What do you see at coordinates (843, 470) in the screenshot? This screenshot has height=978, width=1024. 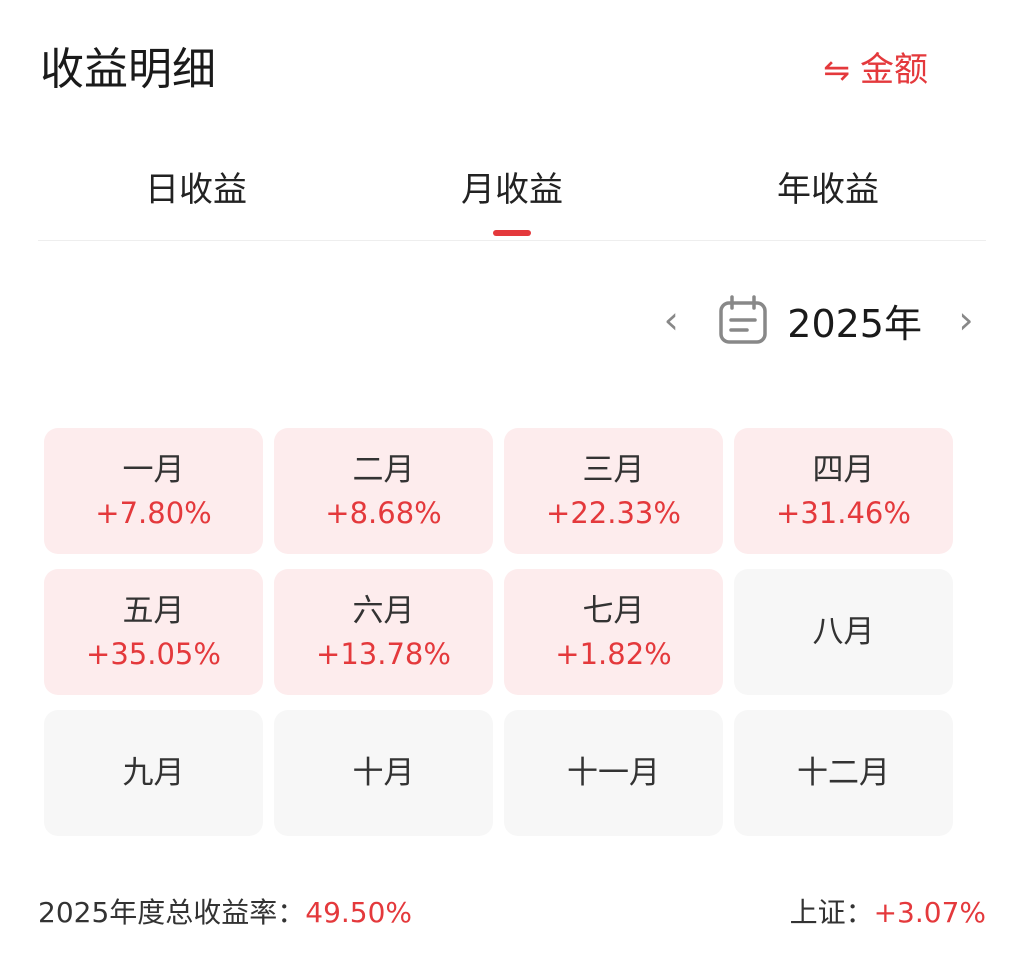 I see `month-label: 四月` at bounding box center [843, 470].